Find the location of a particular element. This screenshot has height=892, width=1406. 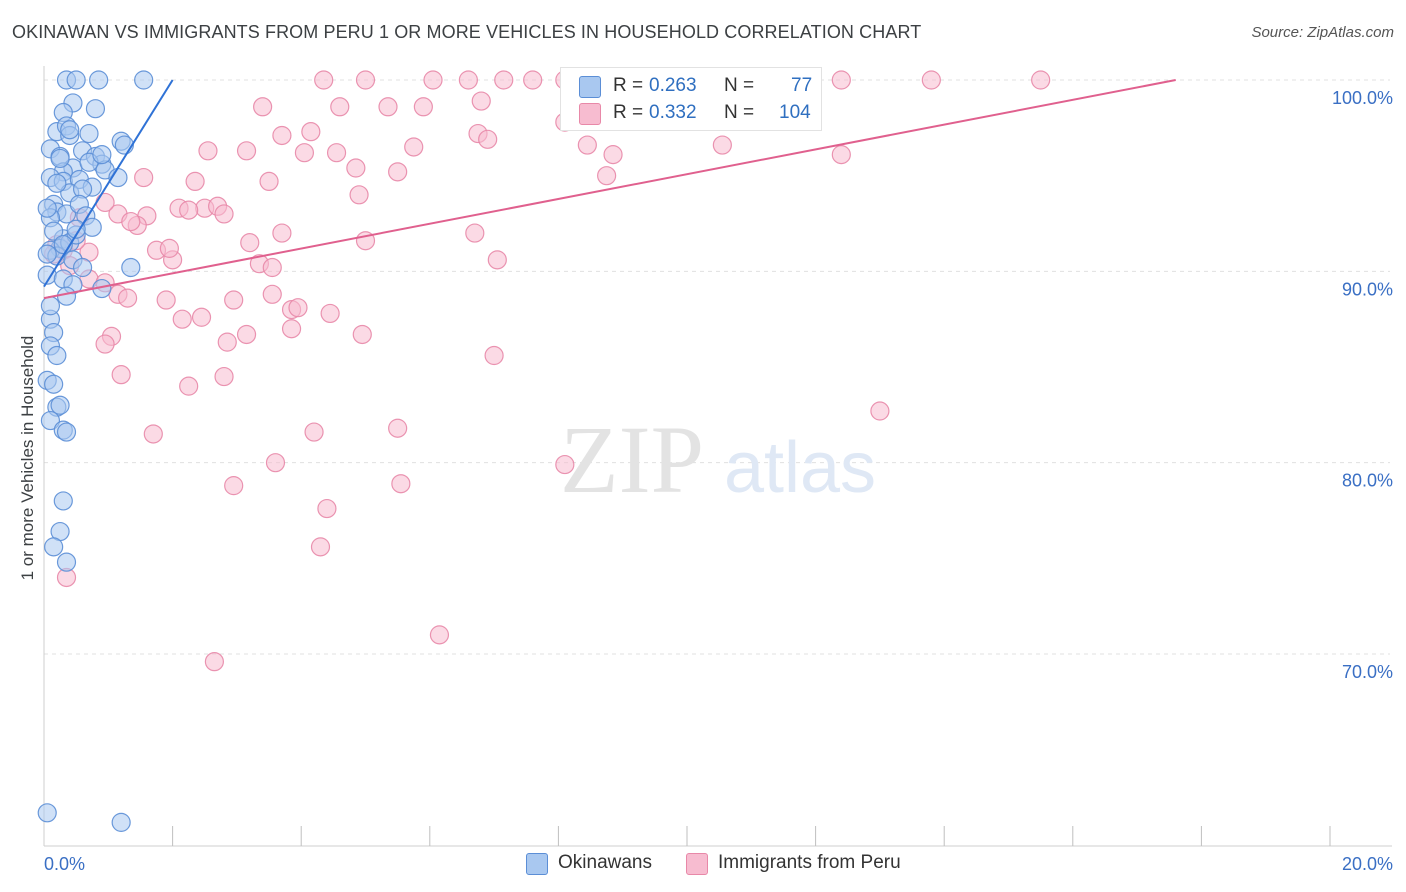

watermark: ZIP atlas is located at coordinates (718, 459).